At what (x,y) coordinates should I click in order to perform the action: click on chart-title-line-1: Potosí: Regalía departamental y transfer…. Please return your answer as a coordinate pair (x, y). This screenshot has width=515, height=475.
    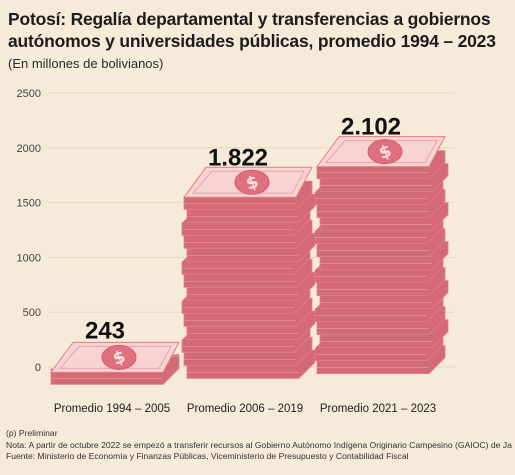
    Looking at the image, I should click on (249, 19).